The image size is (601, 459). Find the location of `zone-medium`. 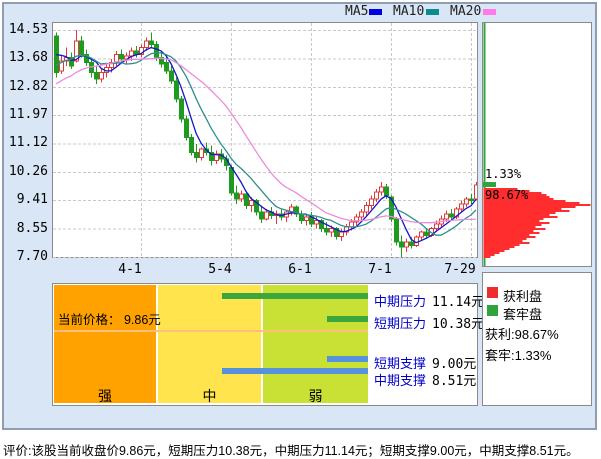

zone-medium is located at coordinates (209, 344).